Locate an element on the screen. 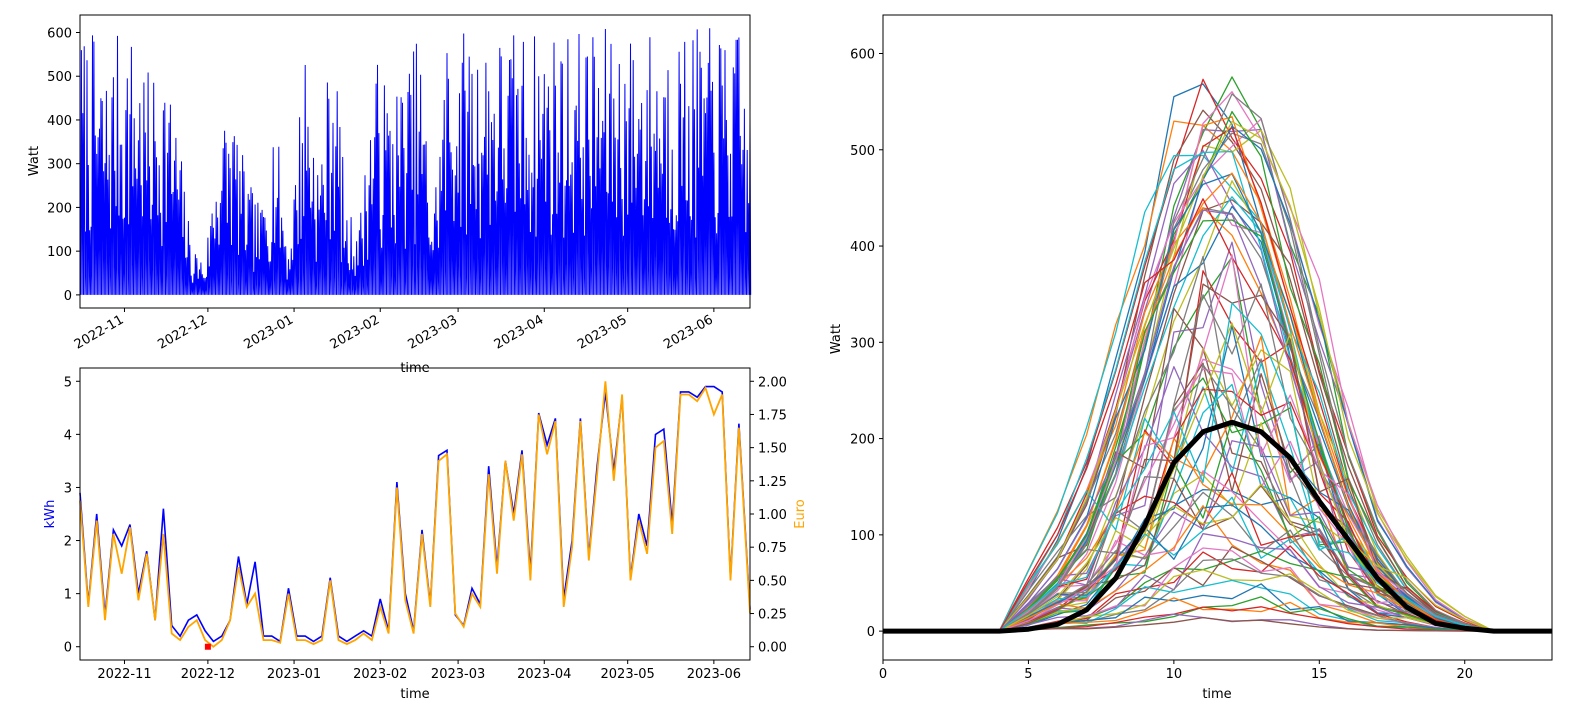  y-right-tick-label: 0.00 is located at coordinates (772, 648).